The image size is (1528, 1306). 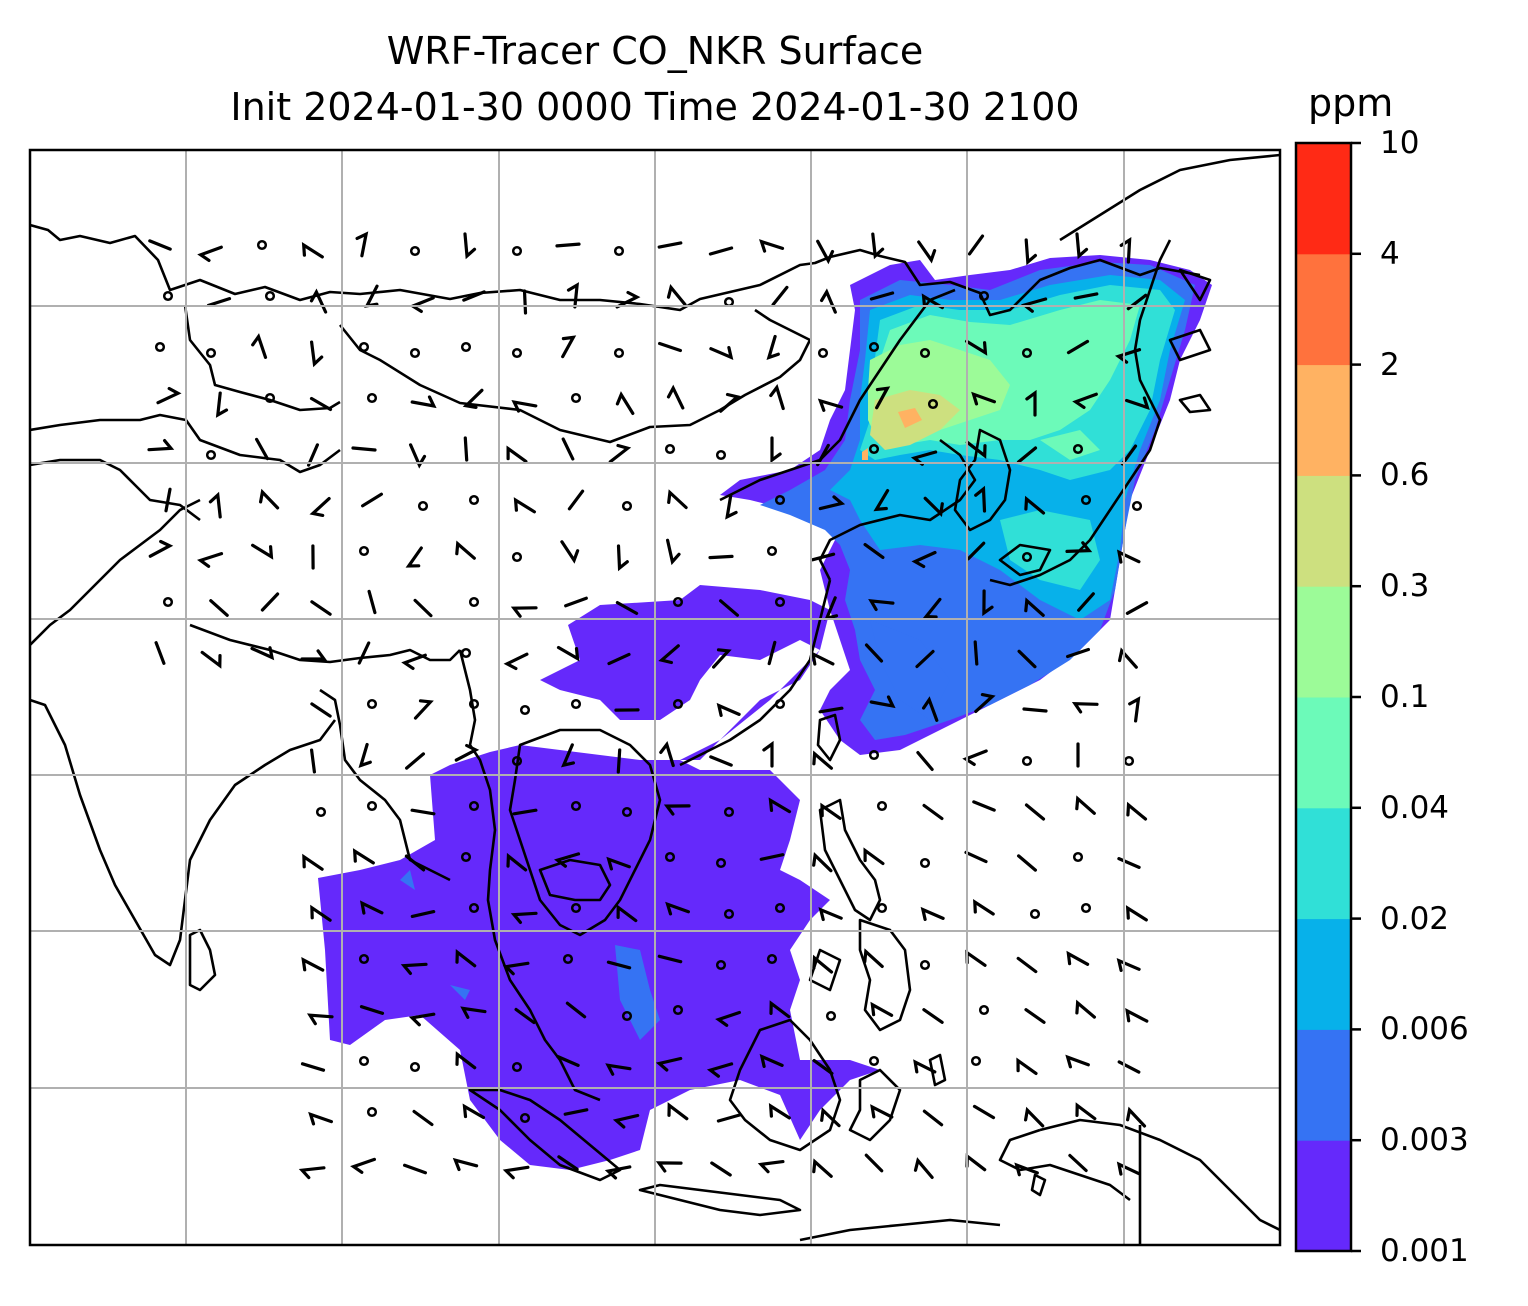 What do you see at coordinates (1390, 364) in the screenshot?
I see `colorbar-tick-label: 2` at bounding box center [1390, 364].